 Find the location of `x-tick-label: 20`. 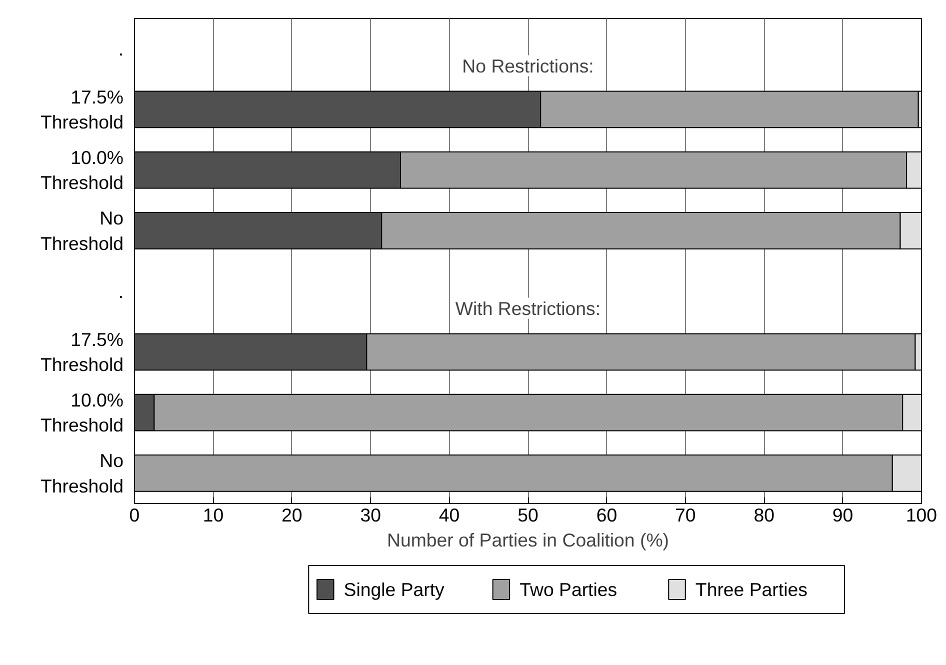

x-tick-label: 20 is located at coordinates (292, 515).